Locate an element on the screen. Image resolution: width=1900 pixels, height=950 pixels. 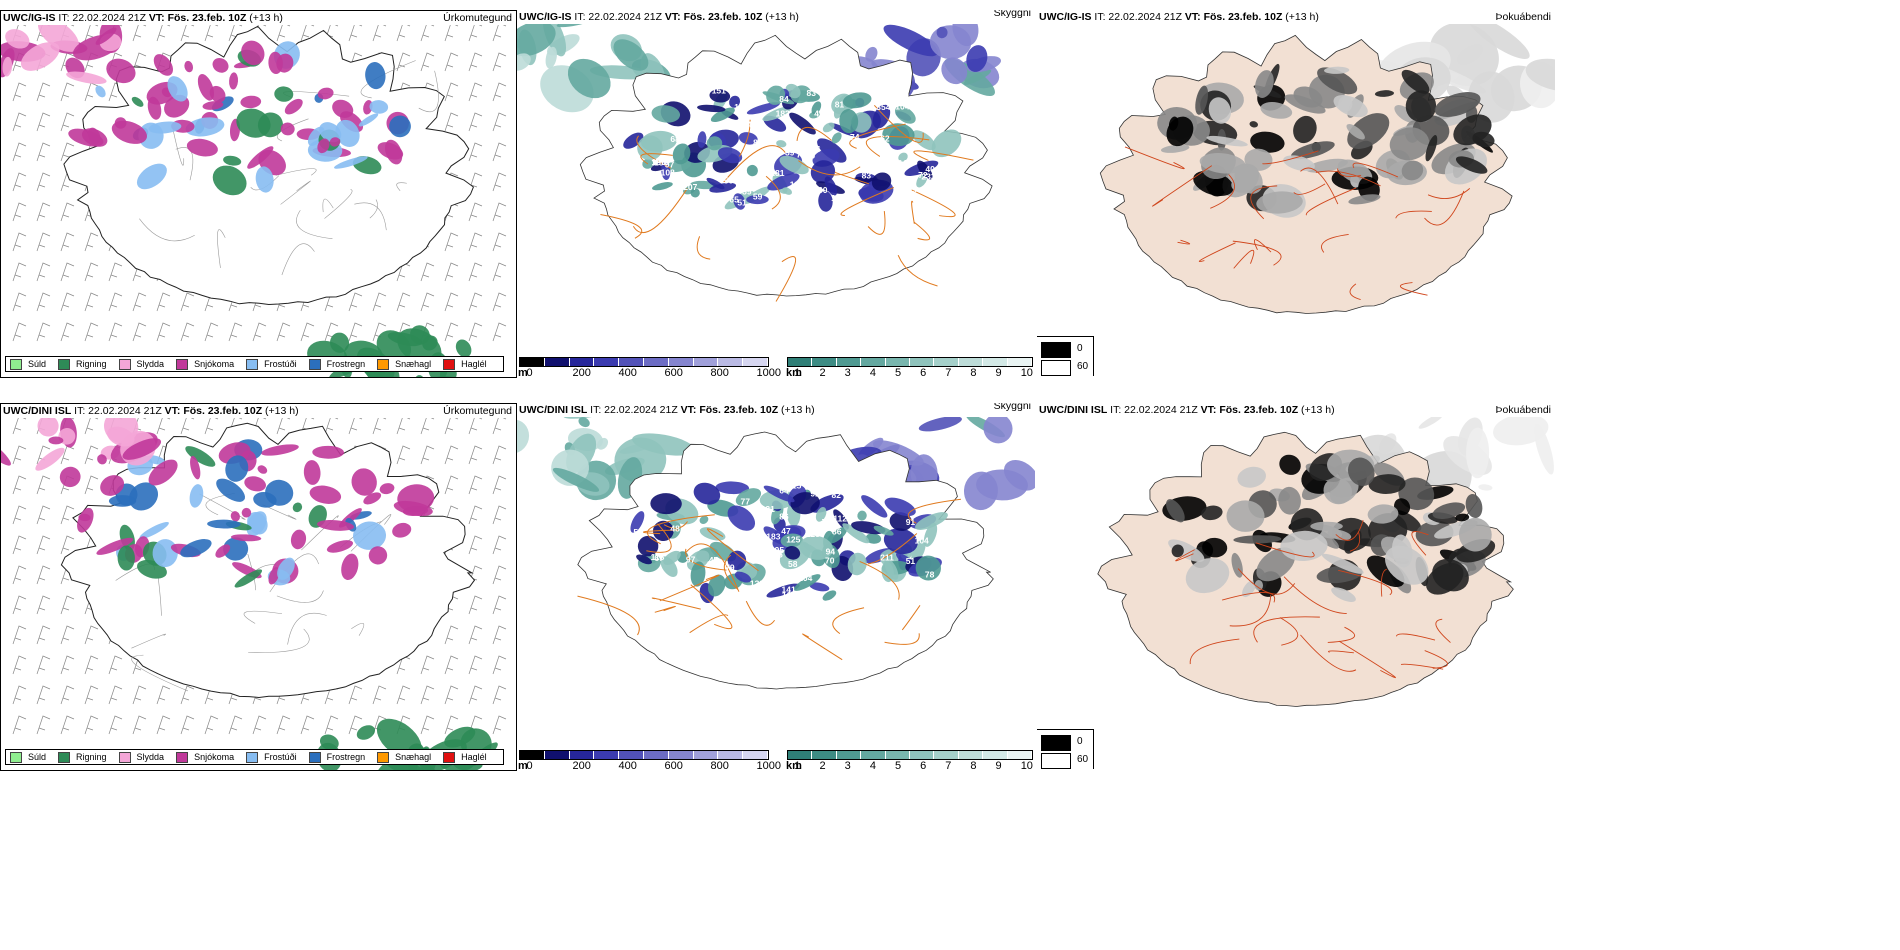
ceiling-label: 74 is located at coordinates (855, 137).